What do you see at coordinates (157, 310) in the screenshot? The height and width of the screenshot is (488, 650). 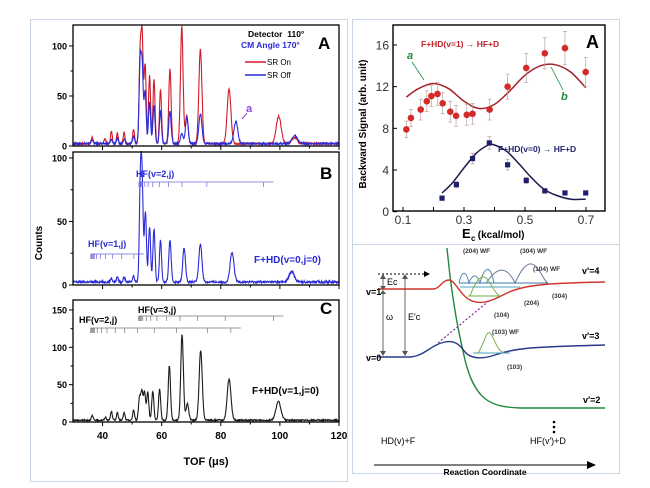 I see `hf-v3-label-c: HF(v=3,j)` at bounding box center [157, 310].